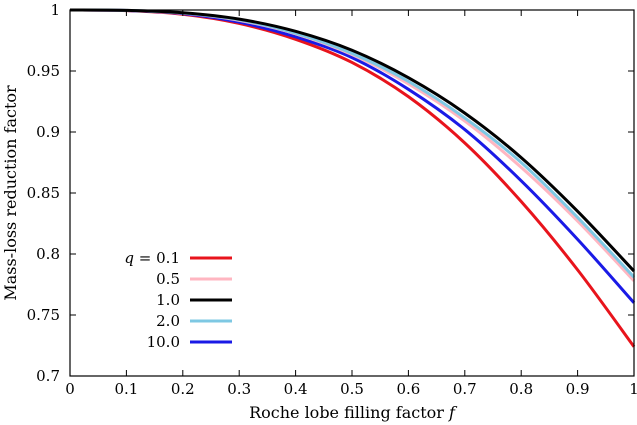 The width and height of the screenshot is (637, 425). Describe the element at coordinates (43, 71) in the screenshot. I see `y-tick-label: 0.95` at that location.